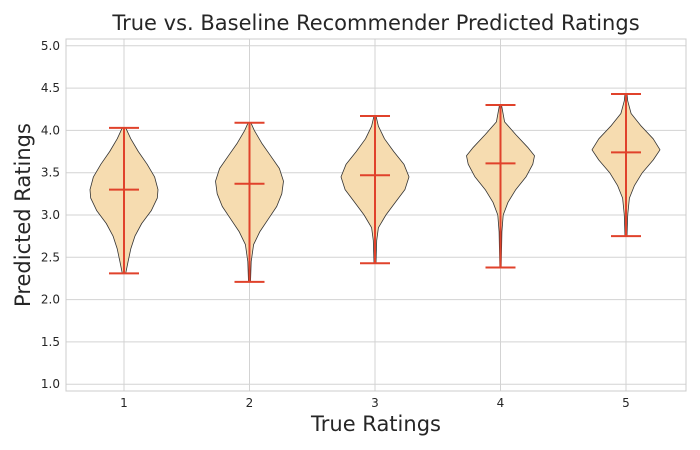  I want to click on y-tick-label: 4.0, so click(50, 130).